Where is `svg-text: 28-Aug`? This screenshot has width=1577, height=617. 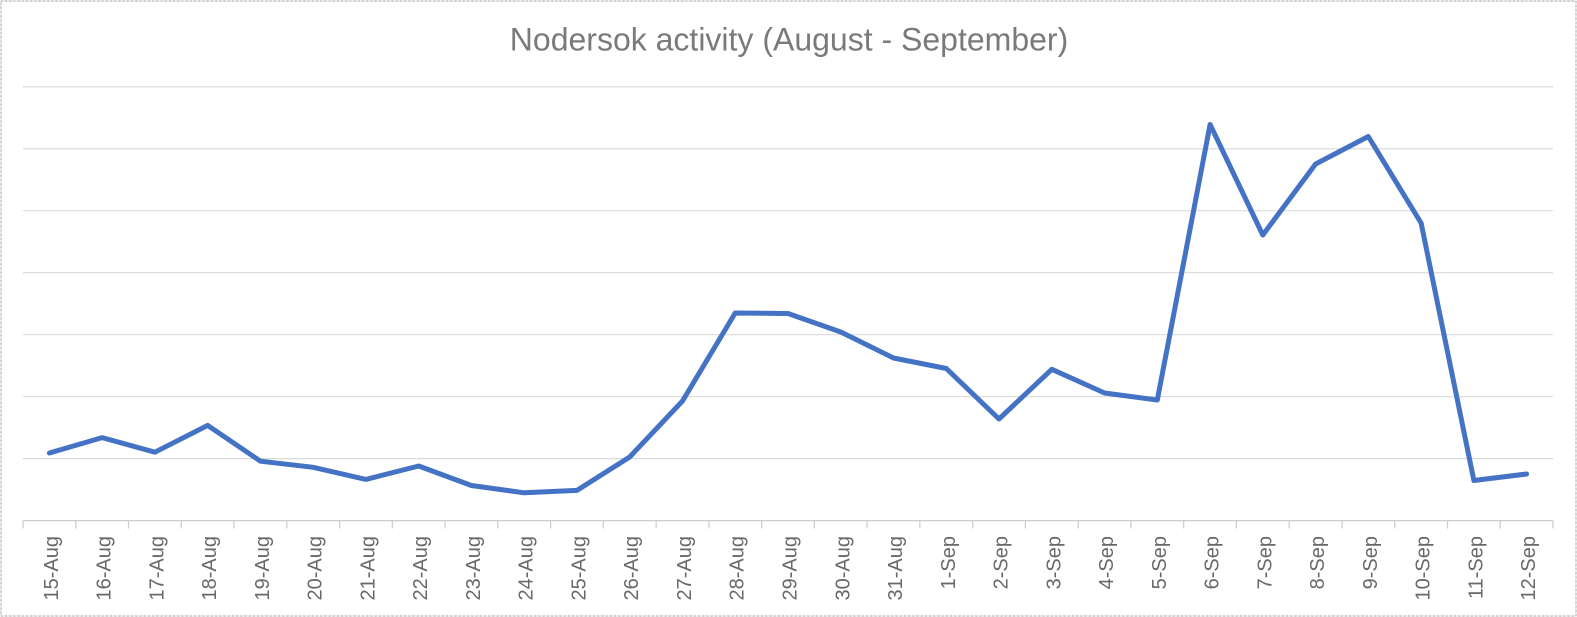 svg-text: 28-Aug is located at coordinates (738, 568).